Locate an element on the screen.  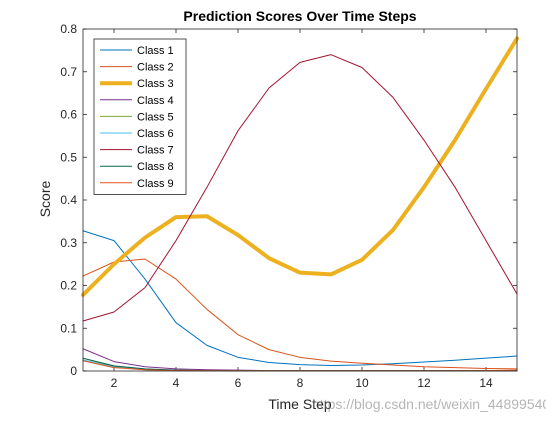
legend-label-2: Class 2 is located at coordinates (155, 68).